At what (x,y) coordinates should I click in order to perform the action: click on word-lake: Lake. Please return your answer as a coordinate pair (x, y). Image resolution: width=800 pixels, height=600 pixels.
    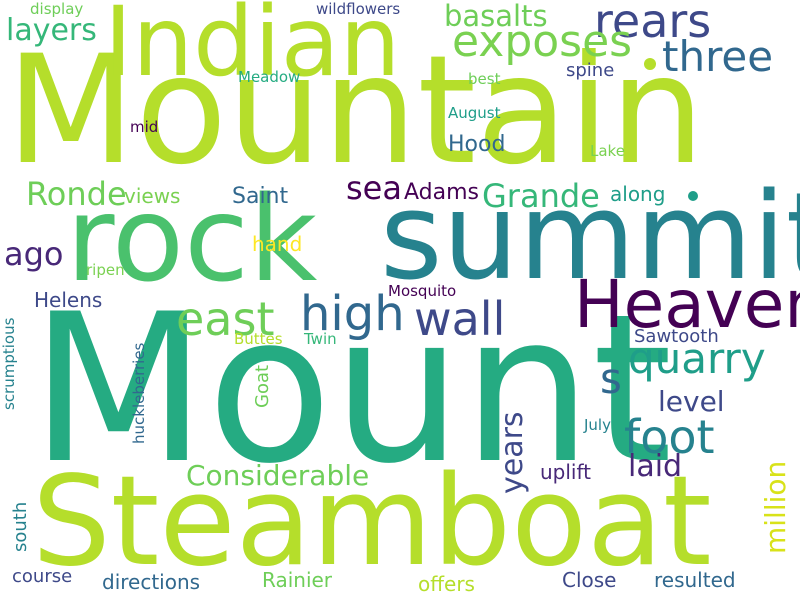
    Looking at the image, I should click on (607, 151).